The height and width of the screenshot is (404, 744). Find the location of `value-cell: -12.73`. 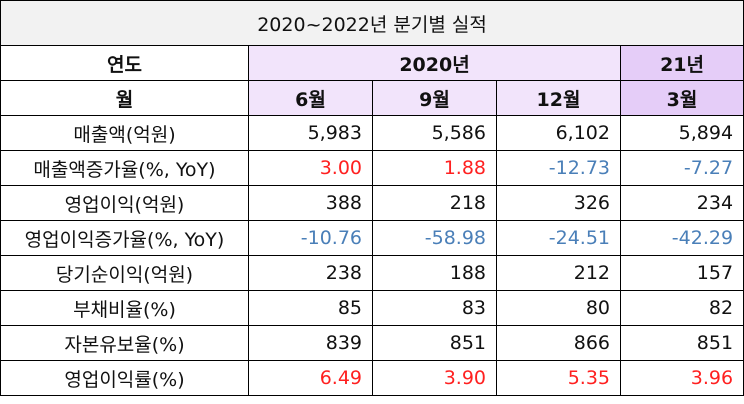

value-cell: -12.73 is located at coordinates (558, 168).